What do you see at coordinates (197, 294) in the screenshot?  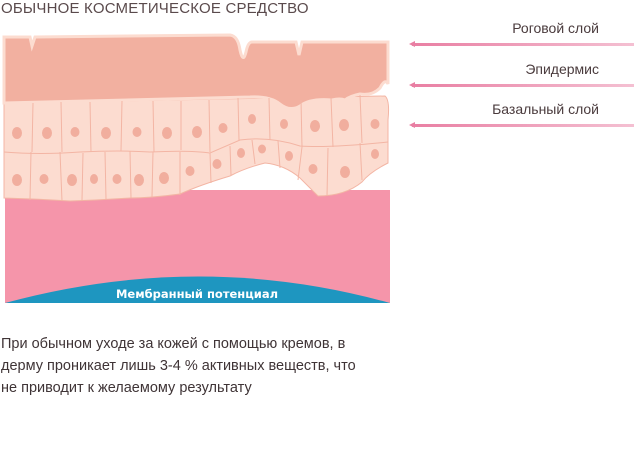 I see `membrane-label: Мембранный потенциал` at bounding box center [197, 294].